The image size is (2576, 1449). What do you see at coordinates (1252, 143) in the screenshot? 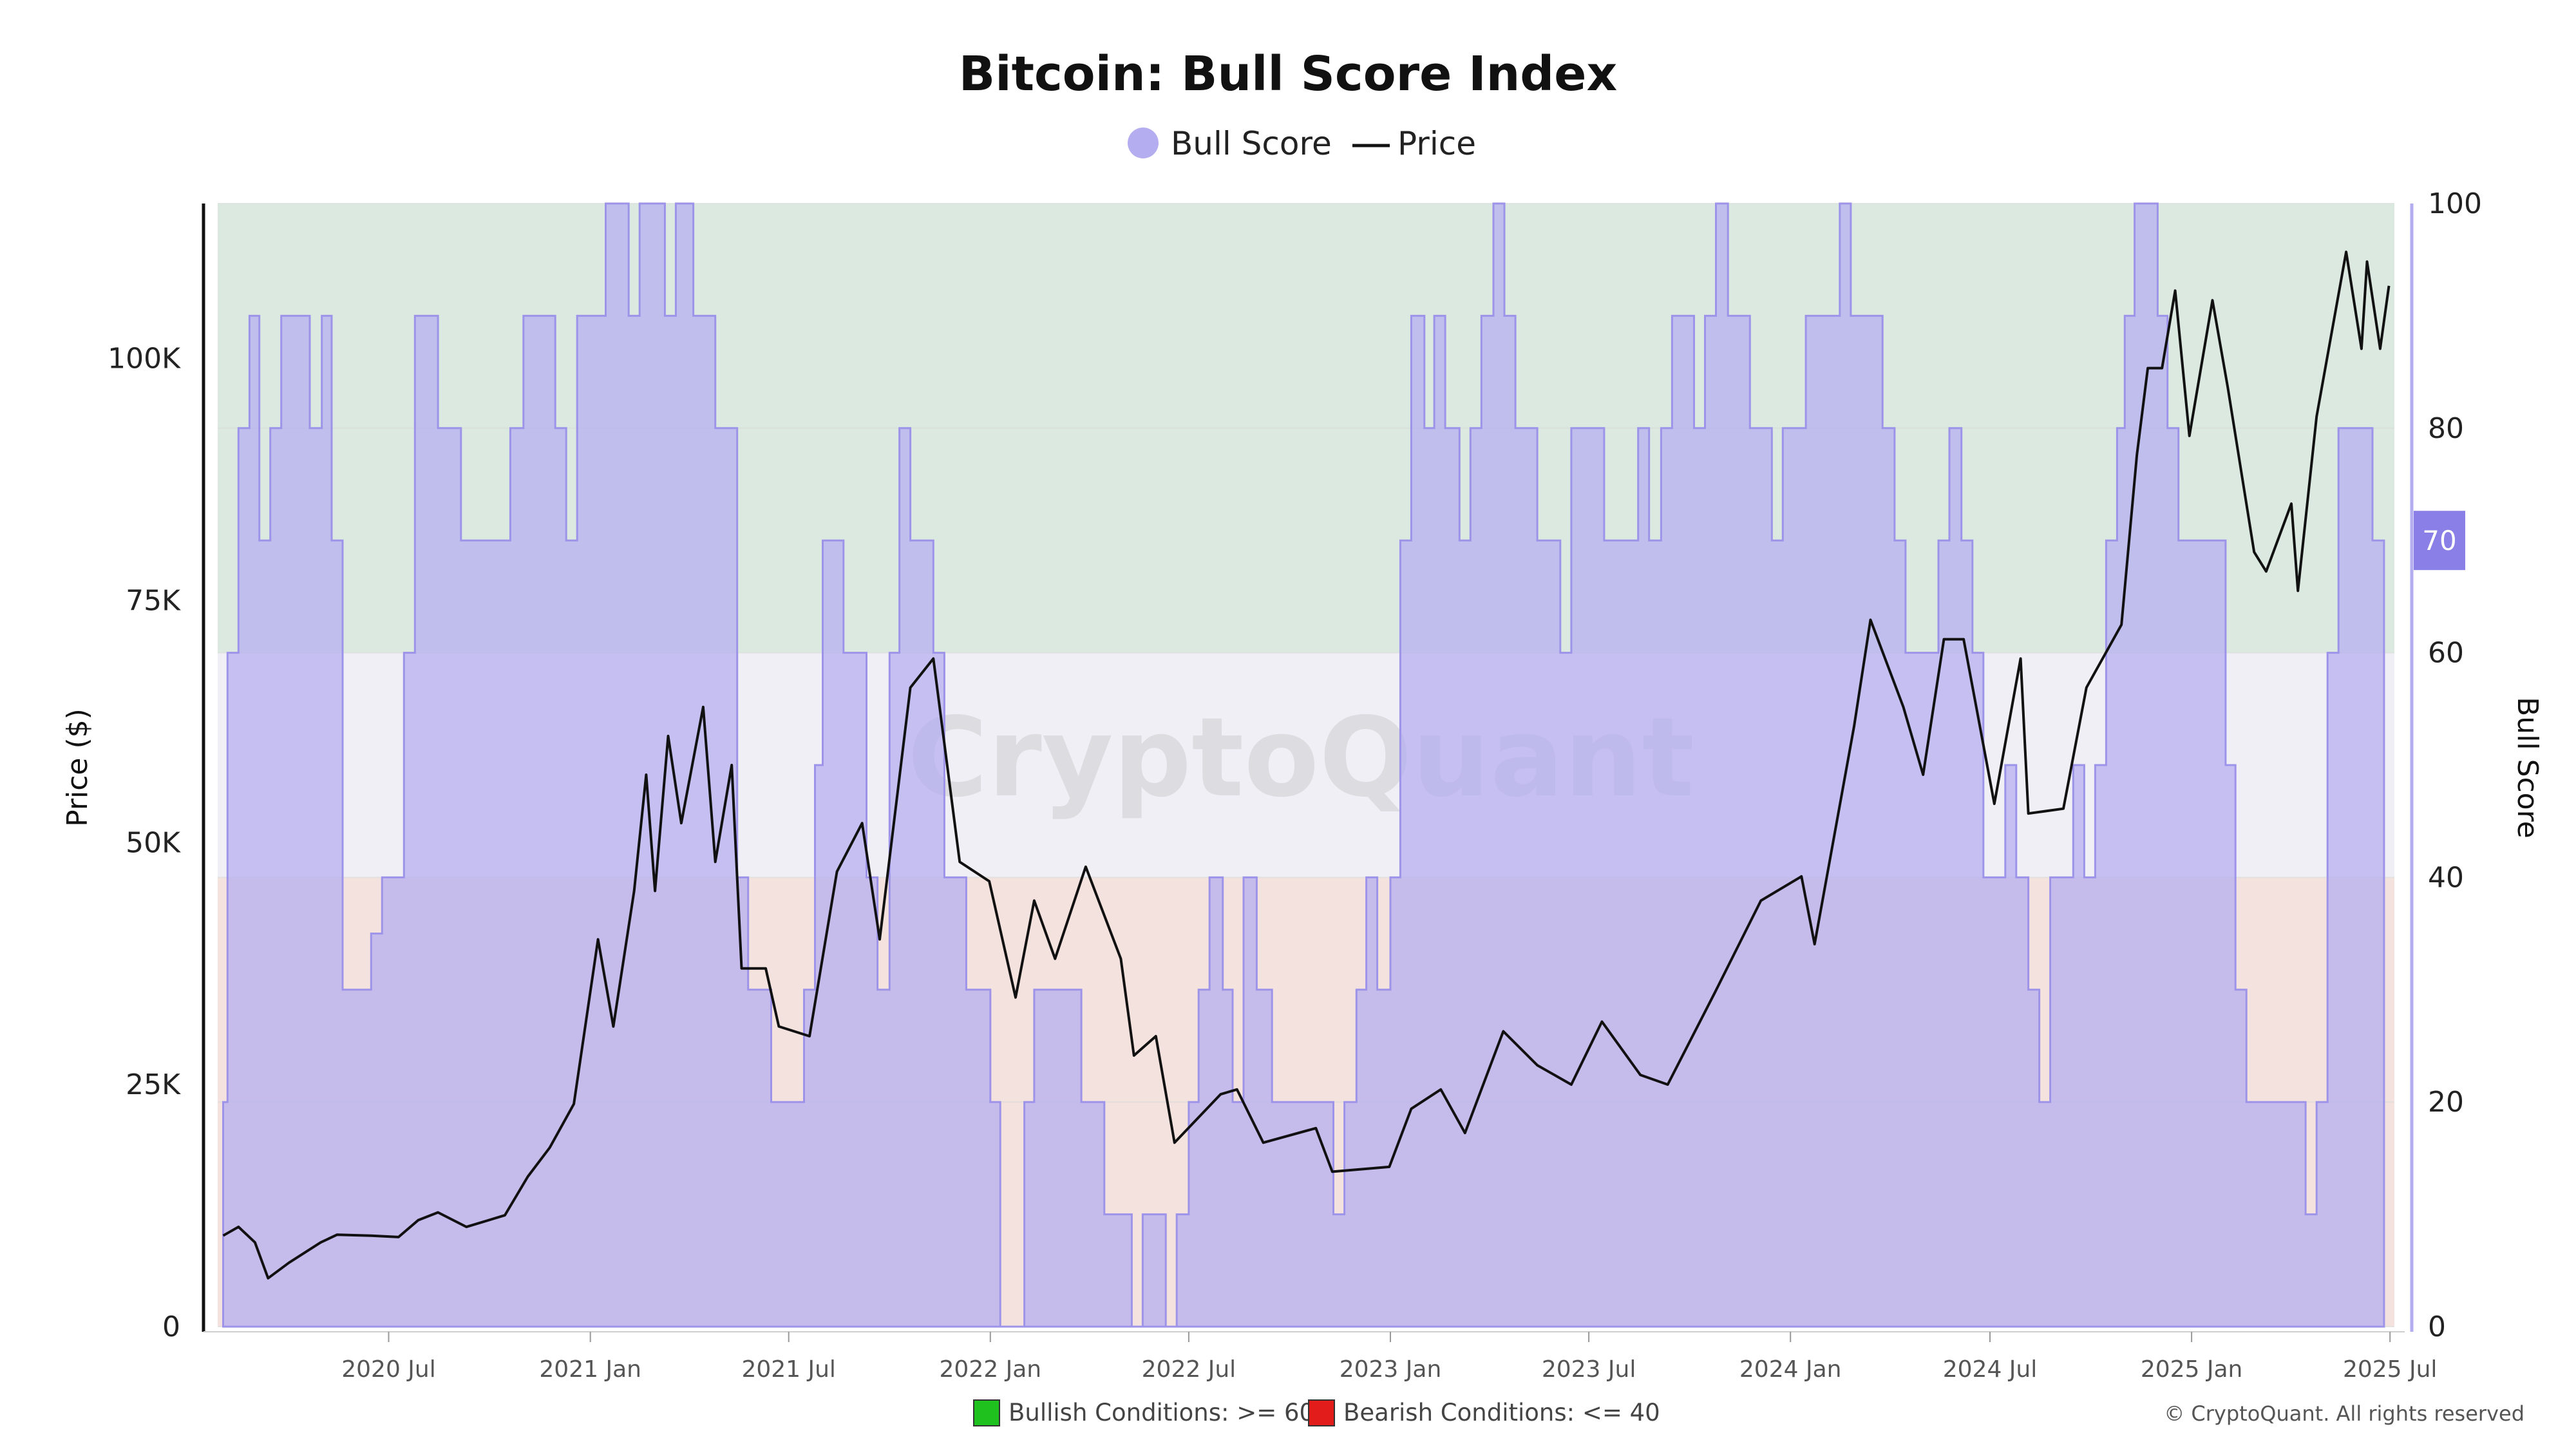
I see `legend-label-bull-score: Bull Score` at bounding box center [1252, 143].